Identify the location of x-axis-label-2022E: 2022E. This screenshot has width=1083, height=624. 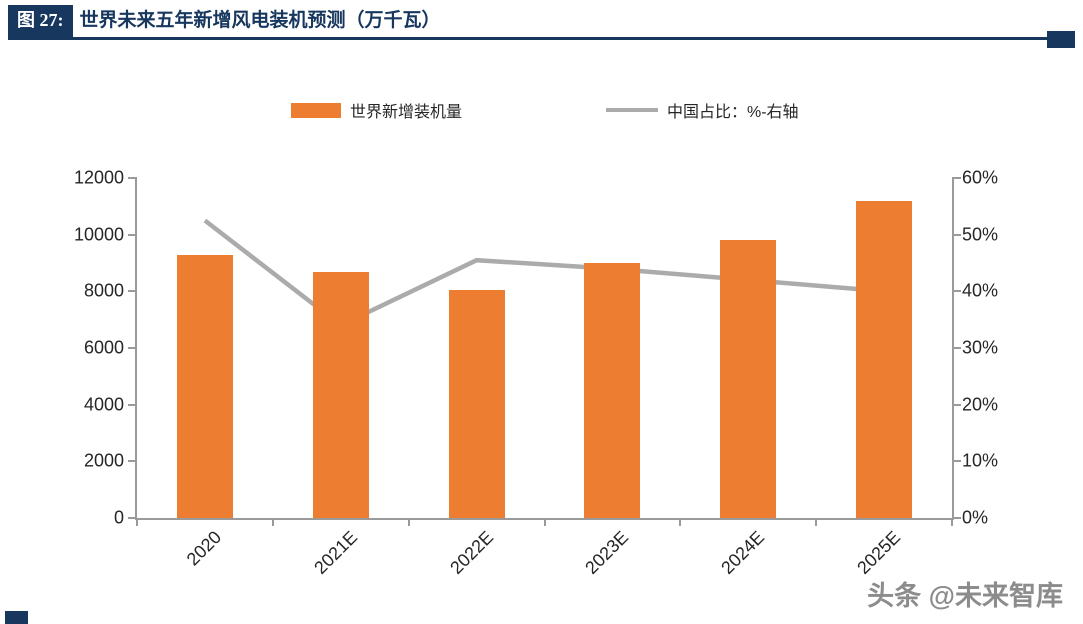
(471, 552).